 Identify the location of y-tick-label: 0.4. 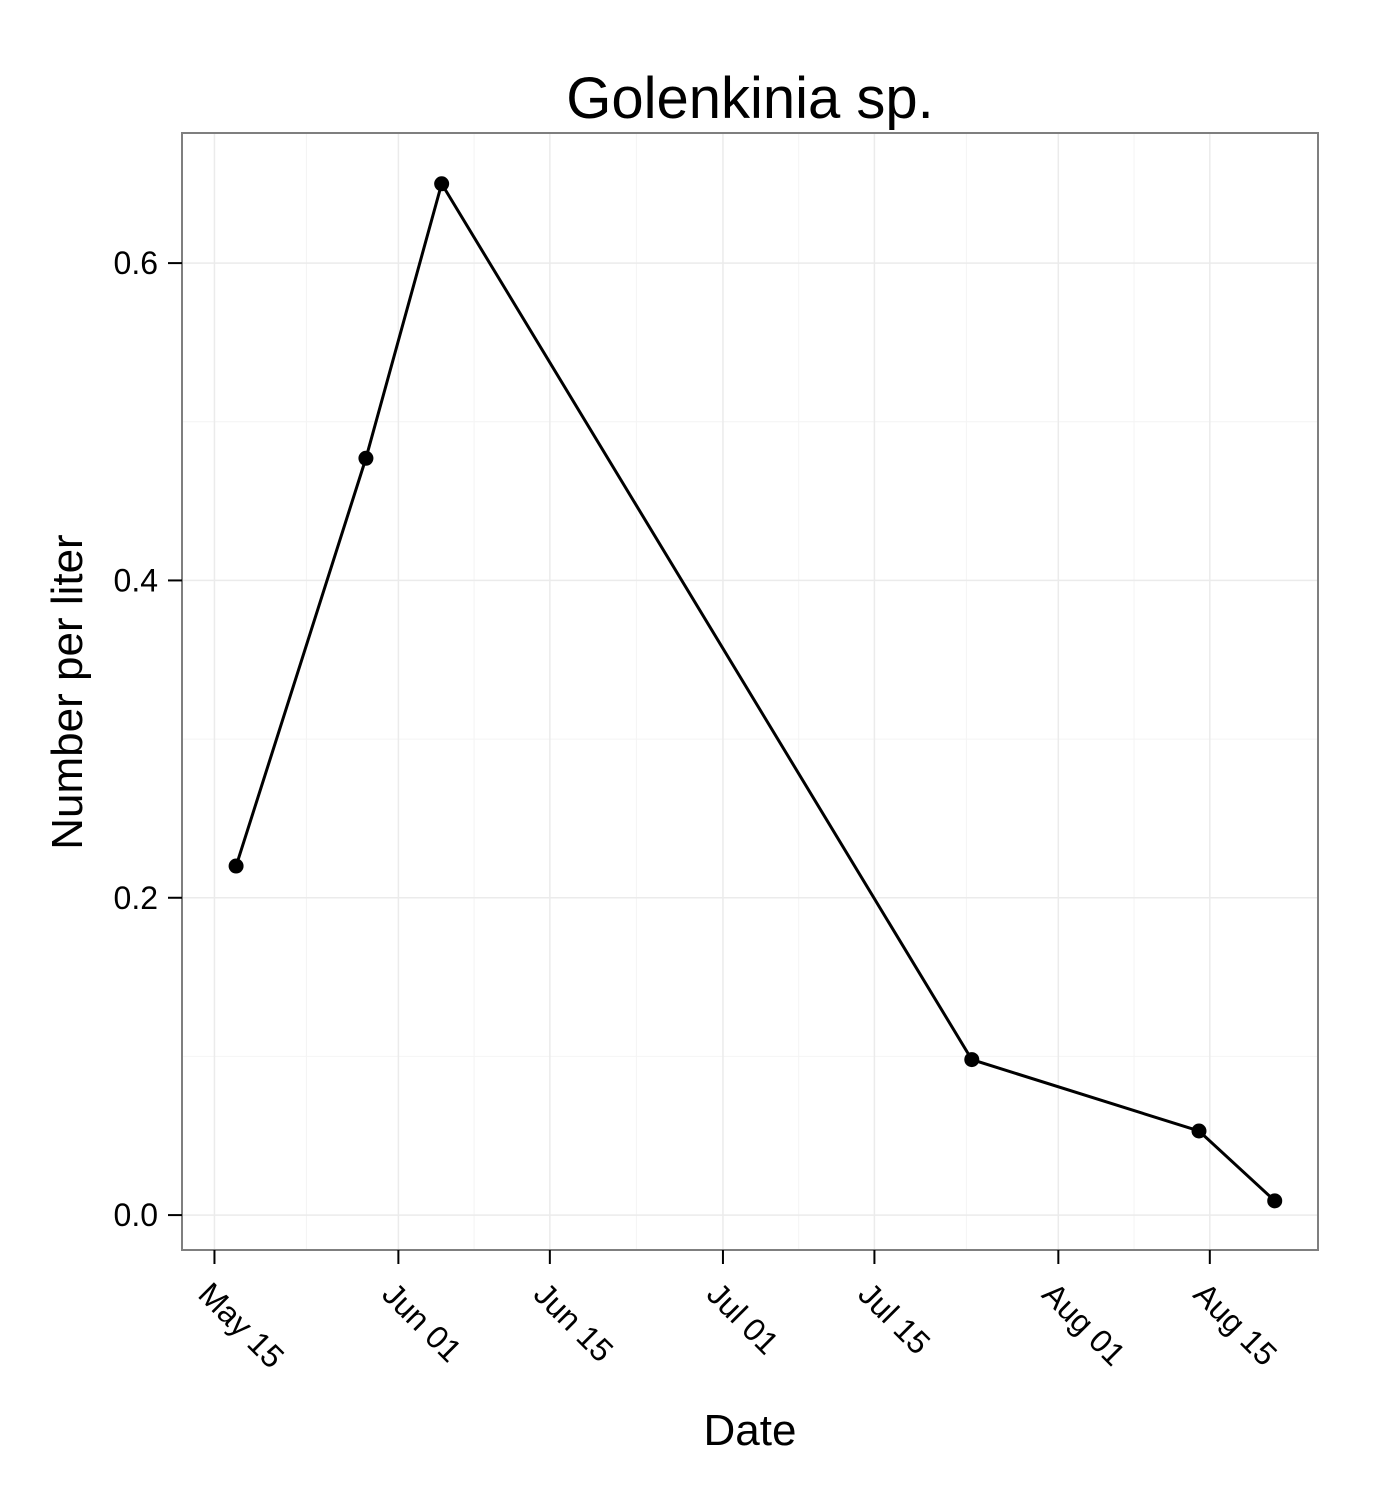
(136, 580).